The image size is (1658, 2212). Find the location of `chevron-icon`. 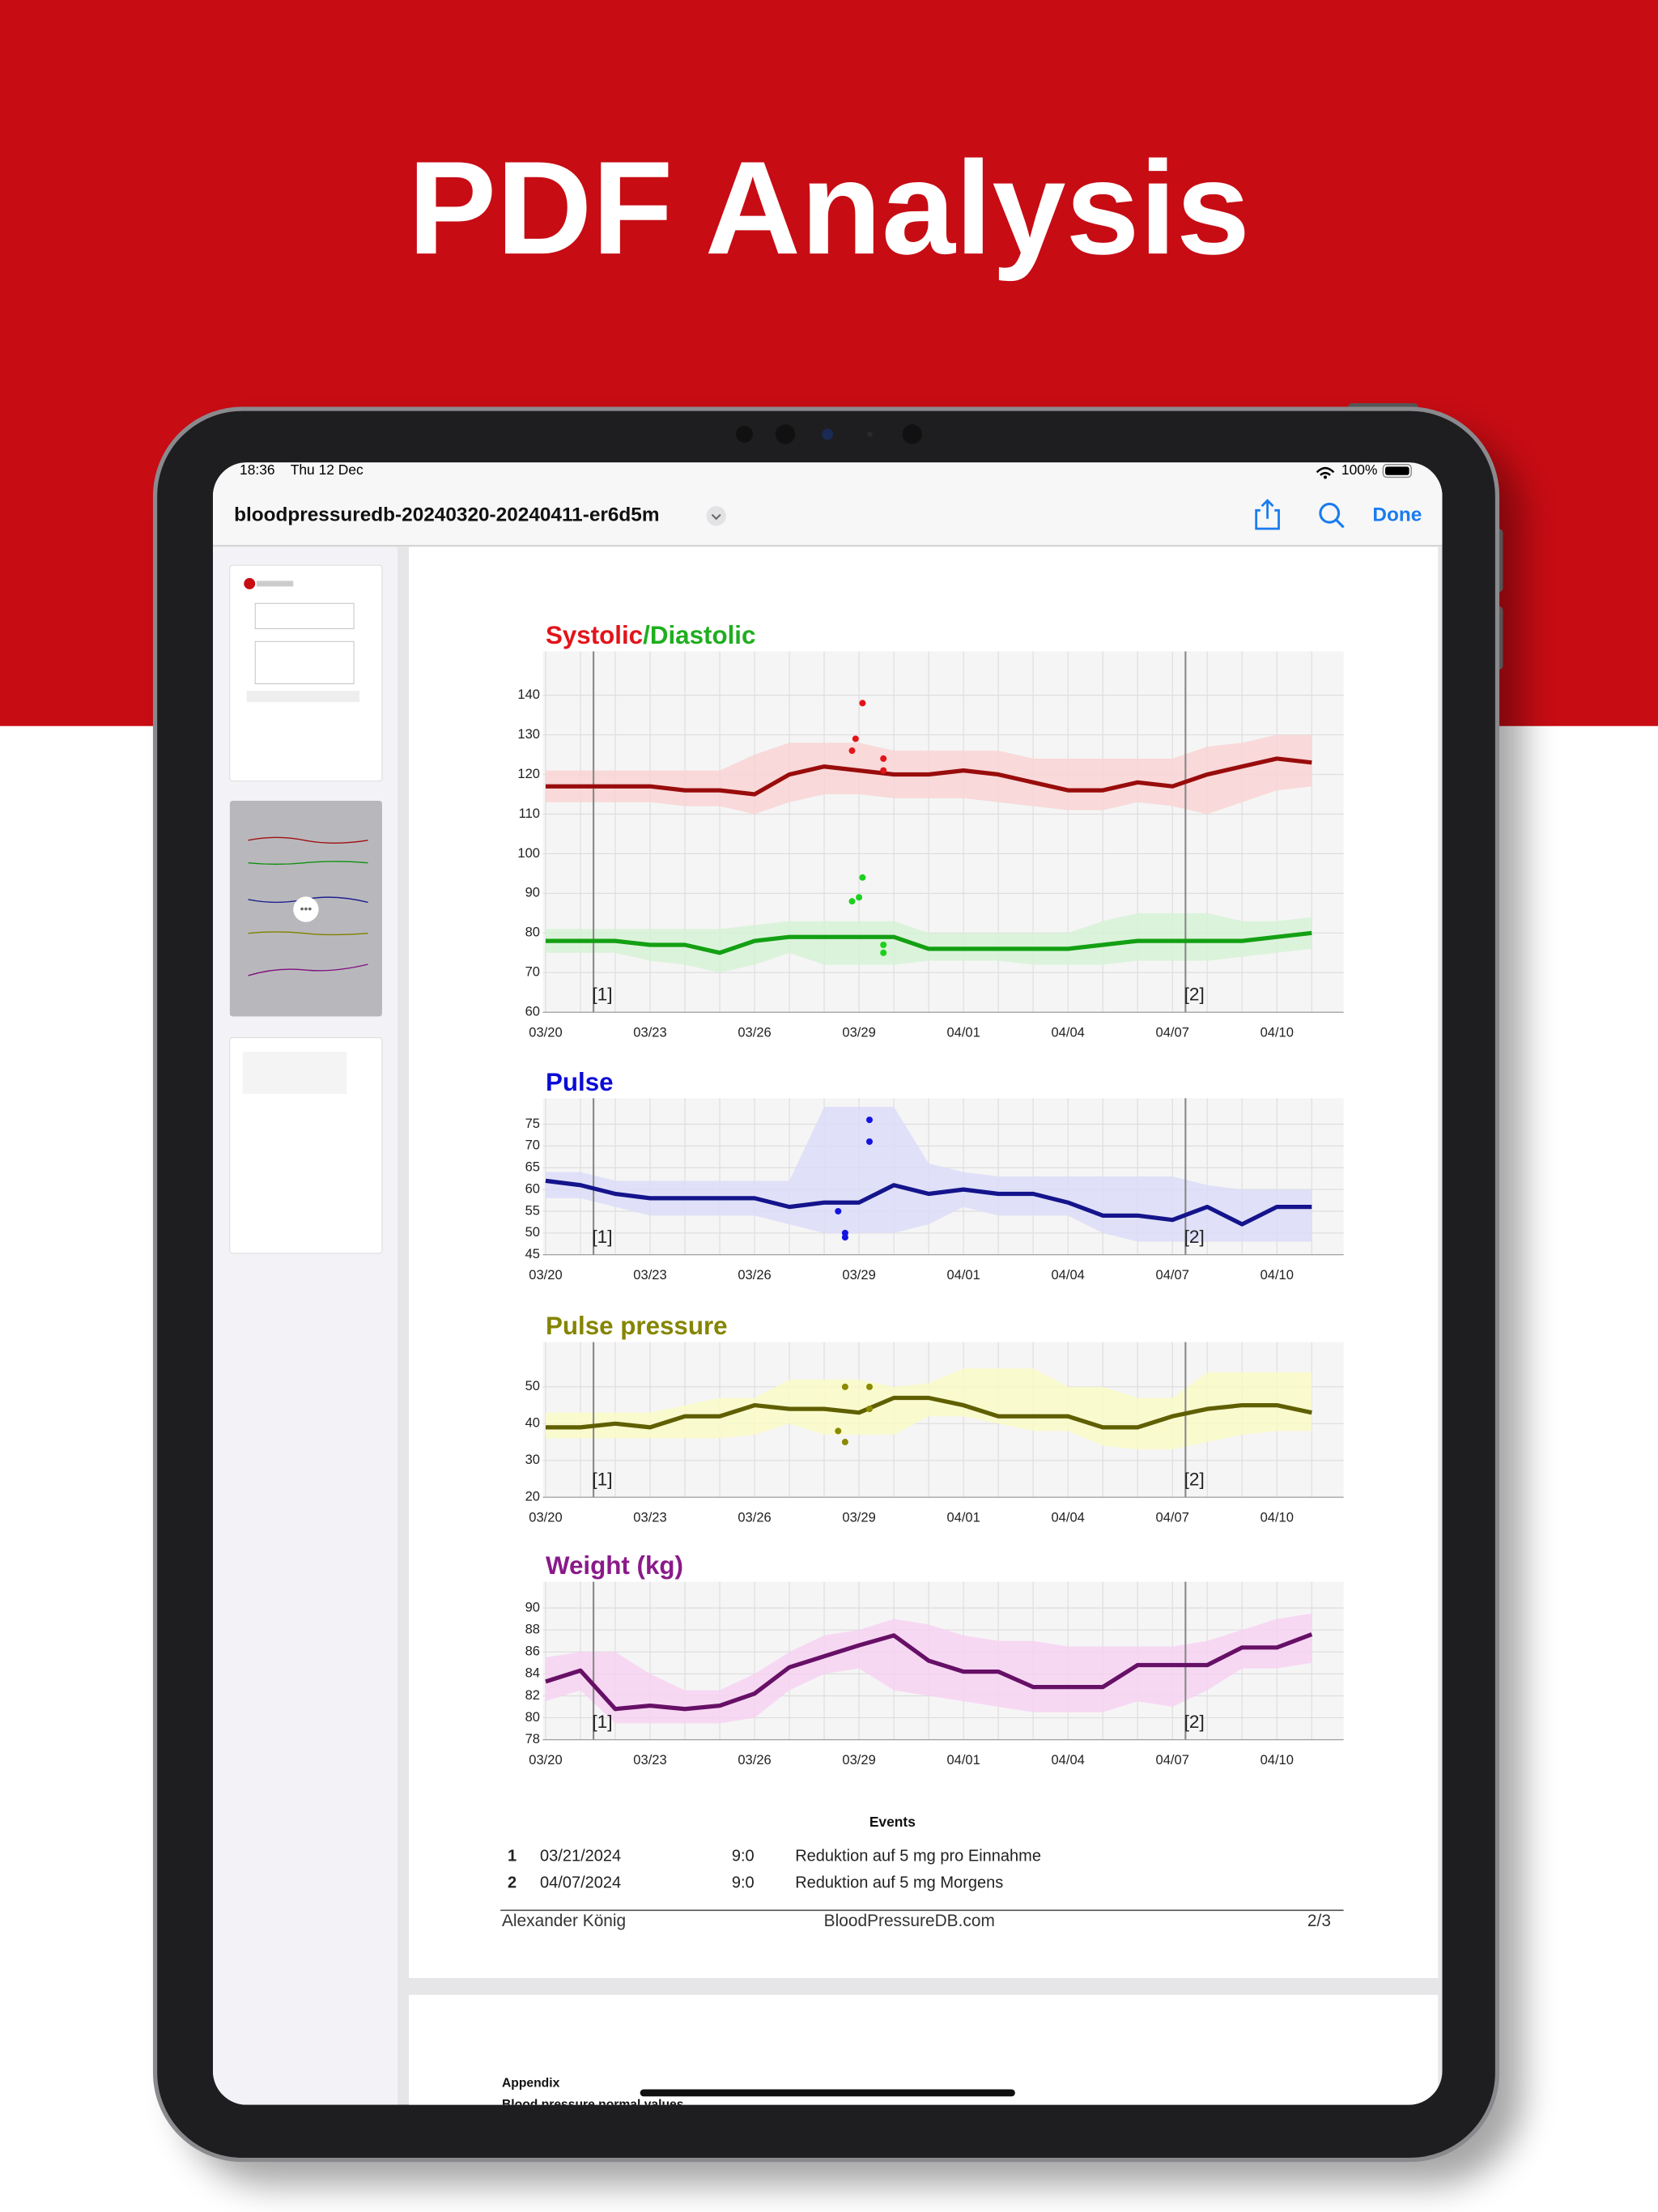

chevron-icon is located at coordinates (716, 517).